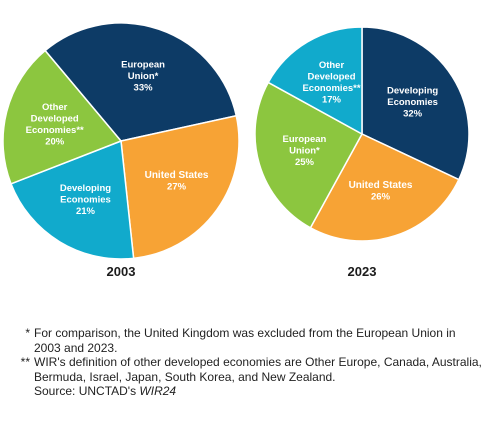 This screenshot has height=421, width=487. I want to click on slice-value-label: 25%, so click(305, 162).